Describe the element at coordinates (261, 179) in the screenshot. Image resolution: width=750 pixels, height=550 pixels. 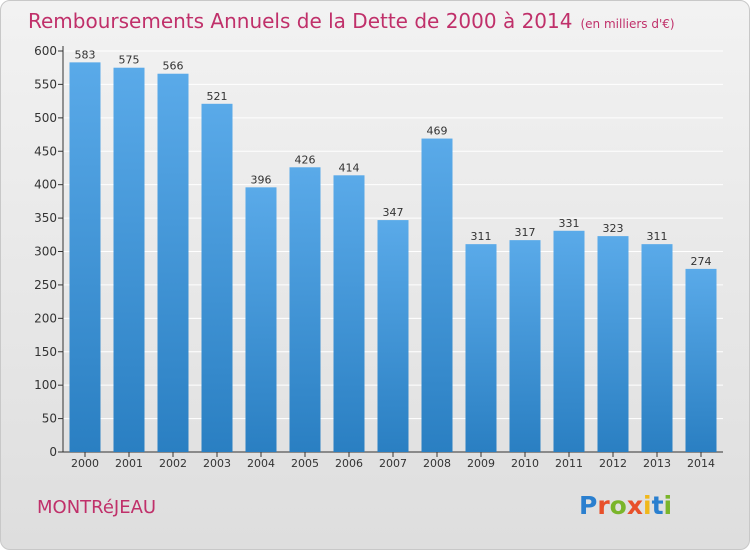
I see `bar-value-label: 396` at that location.